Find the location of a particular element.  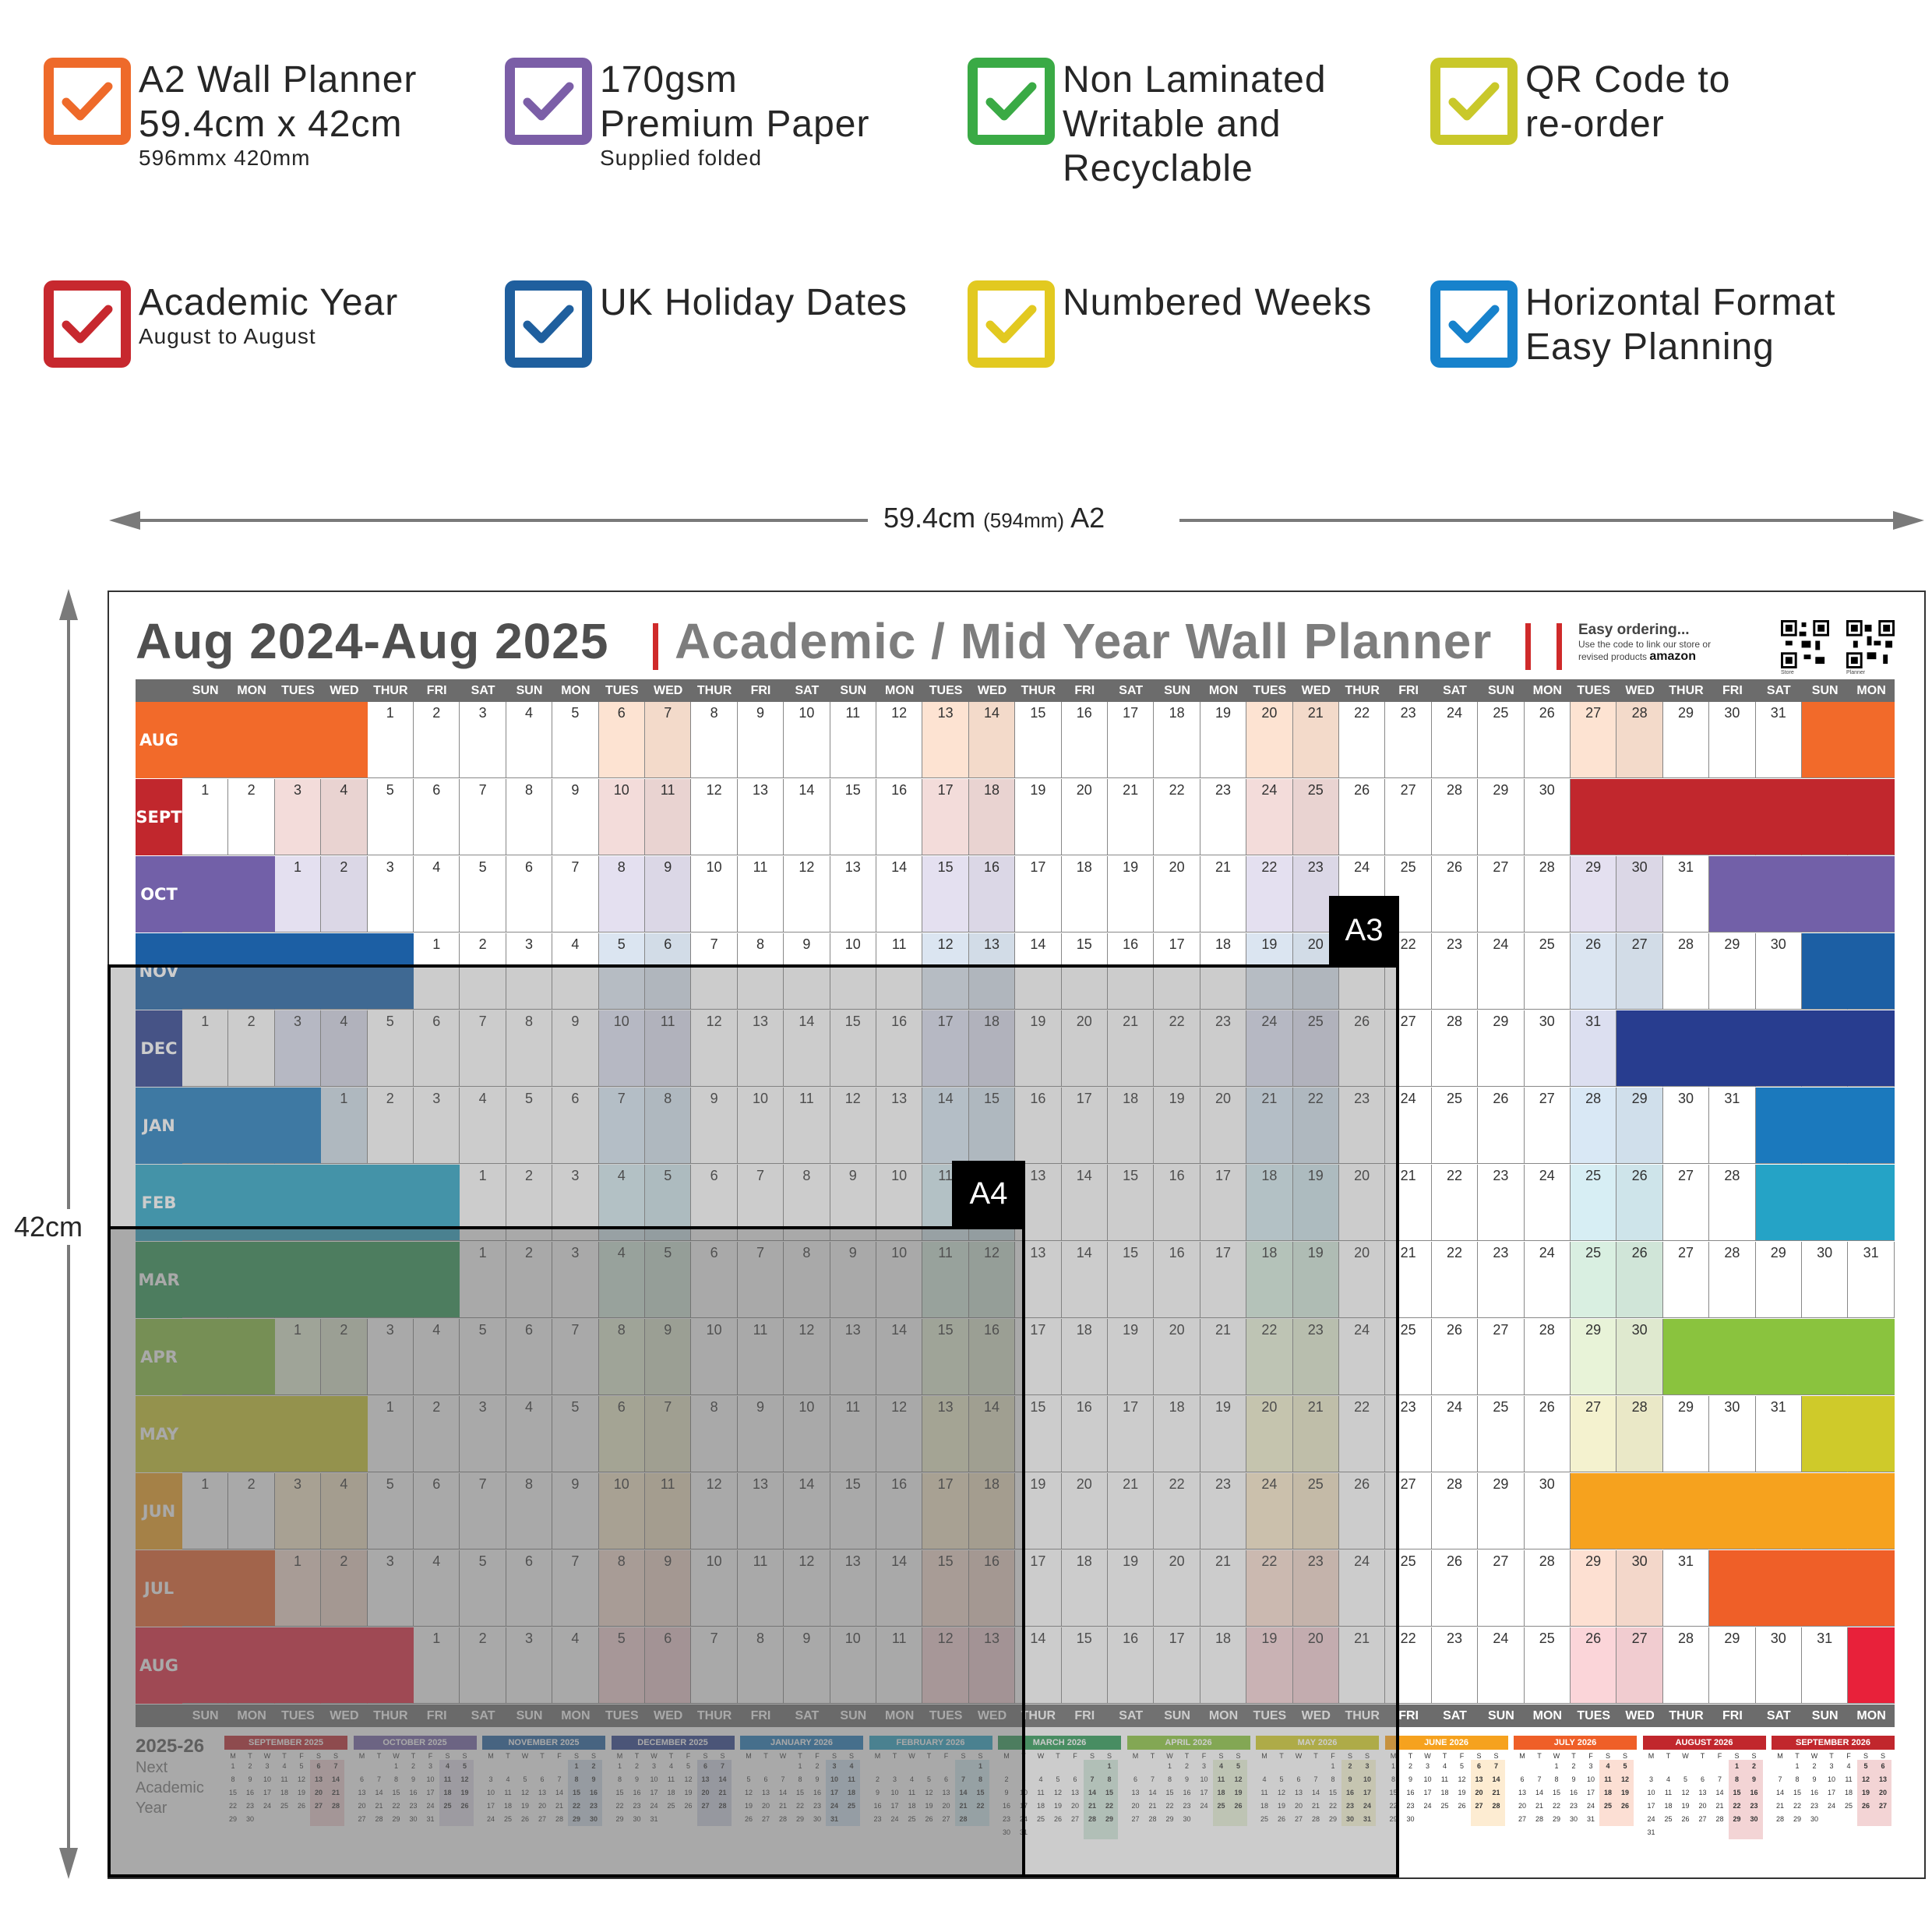

day-cell: 31 is located at coordinates (1826, 1666).